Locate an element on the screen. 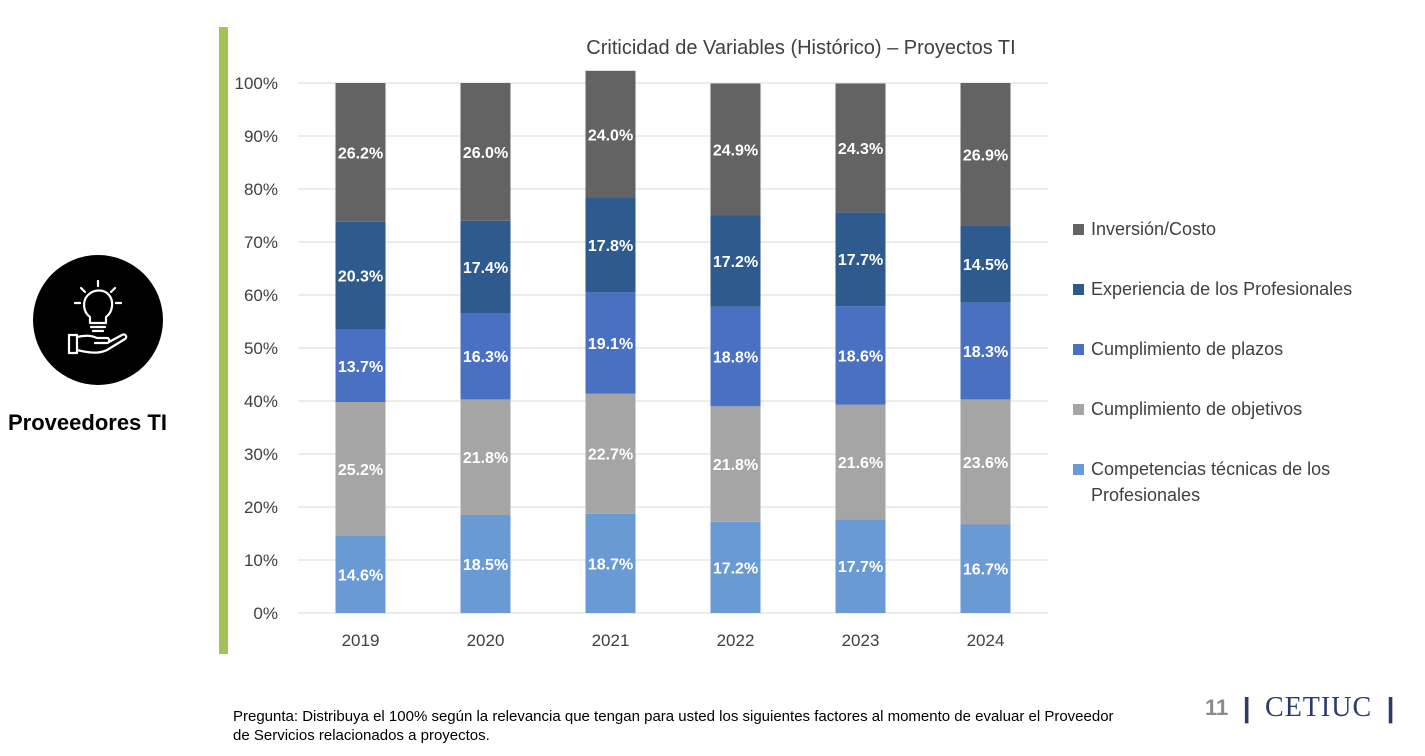 This screenshot has height=756, width=1425. y-tick-label: 10% is located at coordinates (261, 560).